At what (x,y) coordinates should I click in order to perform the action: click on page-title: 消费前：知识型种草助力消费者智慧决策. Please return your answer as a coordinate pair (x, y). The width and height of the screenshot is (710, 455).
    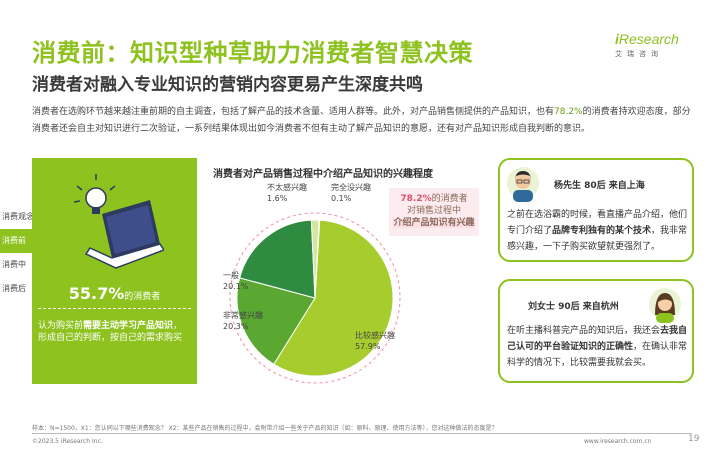
    Looking at the image, I should click on (252, 53).